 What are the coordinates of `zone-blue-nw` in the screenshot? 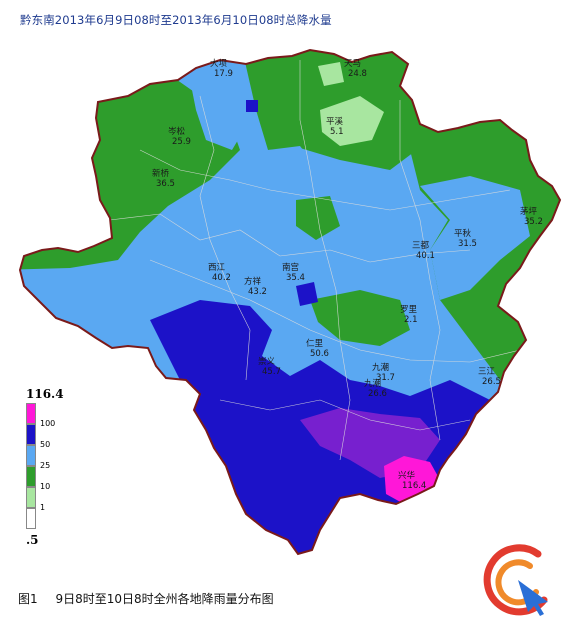 It's located at (220, 112).